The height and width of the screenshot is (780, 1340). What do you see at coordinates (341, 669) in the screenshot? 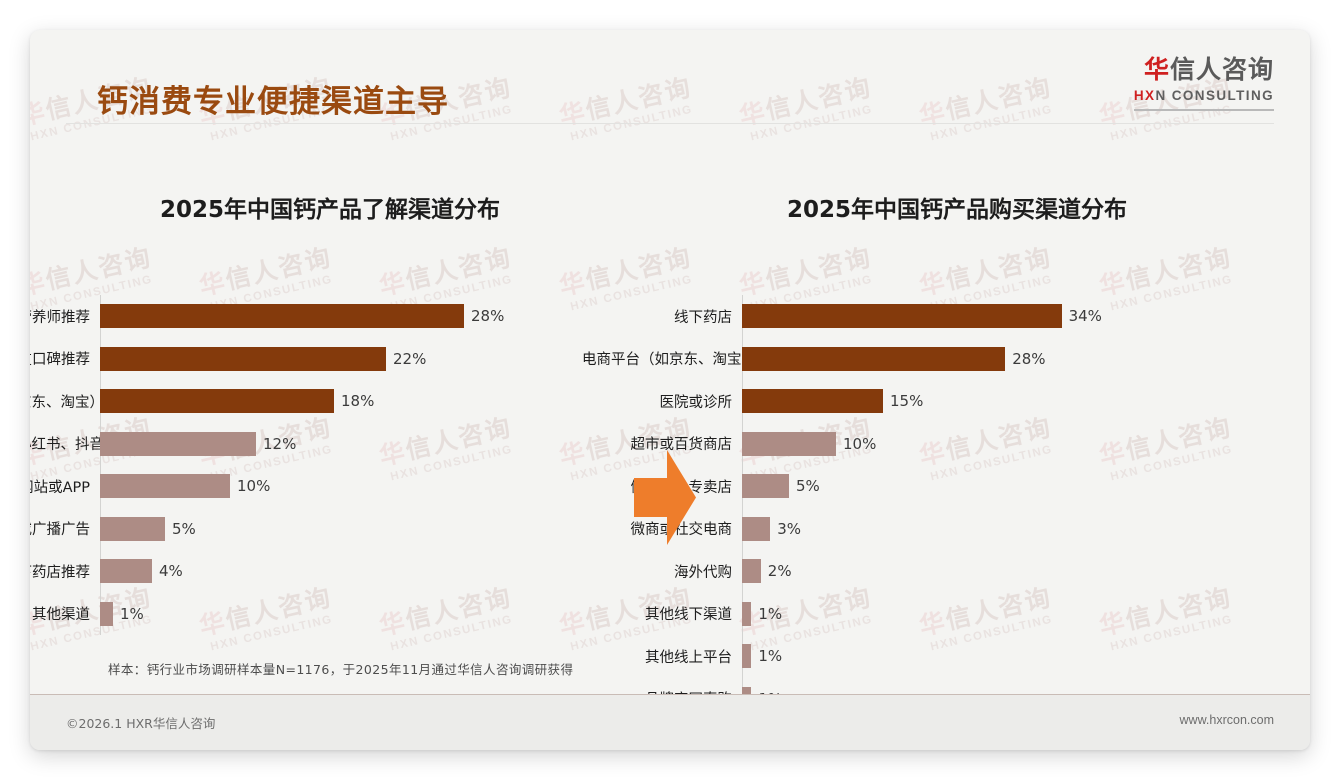
I see `source-footnote: 样本：钙行业市场调研样本量N=1176，于2025年11月通过华信人咨询调研获得` at bounding box center [341, 669].